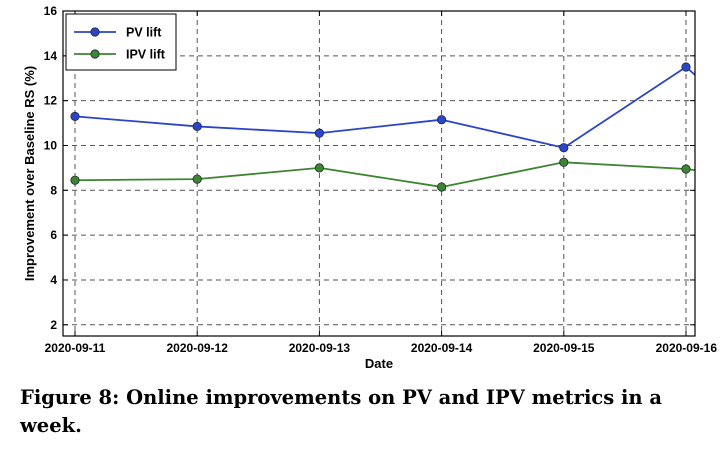 This screenshot has width=720, height=461. I want to click on y-tick-label: 12, so click(51, 101).